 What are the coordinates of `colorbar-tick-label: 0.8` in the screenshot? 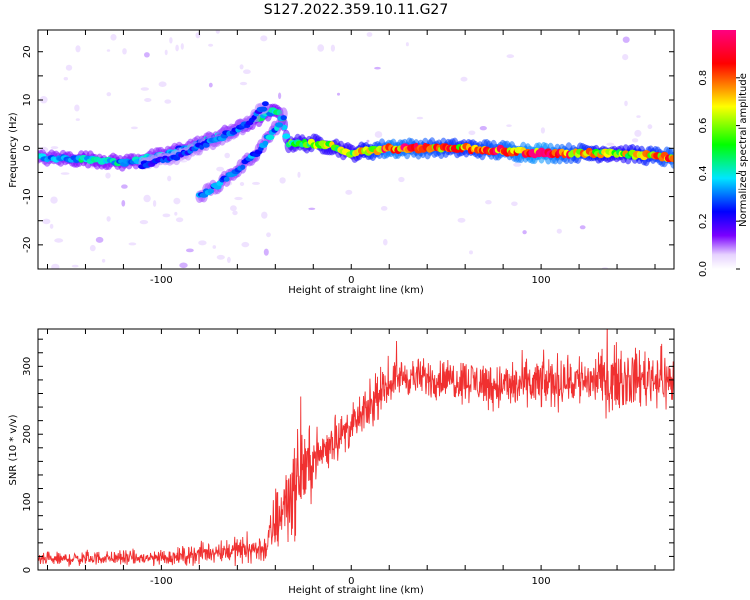 It's located at (703, 78).